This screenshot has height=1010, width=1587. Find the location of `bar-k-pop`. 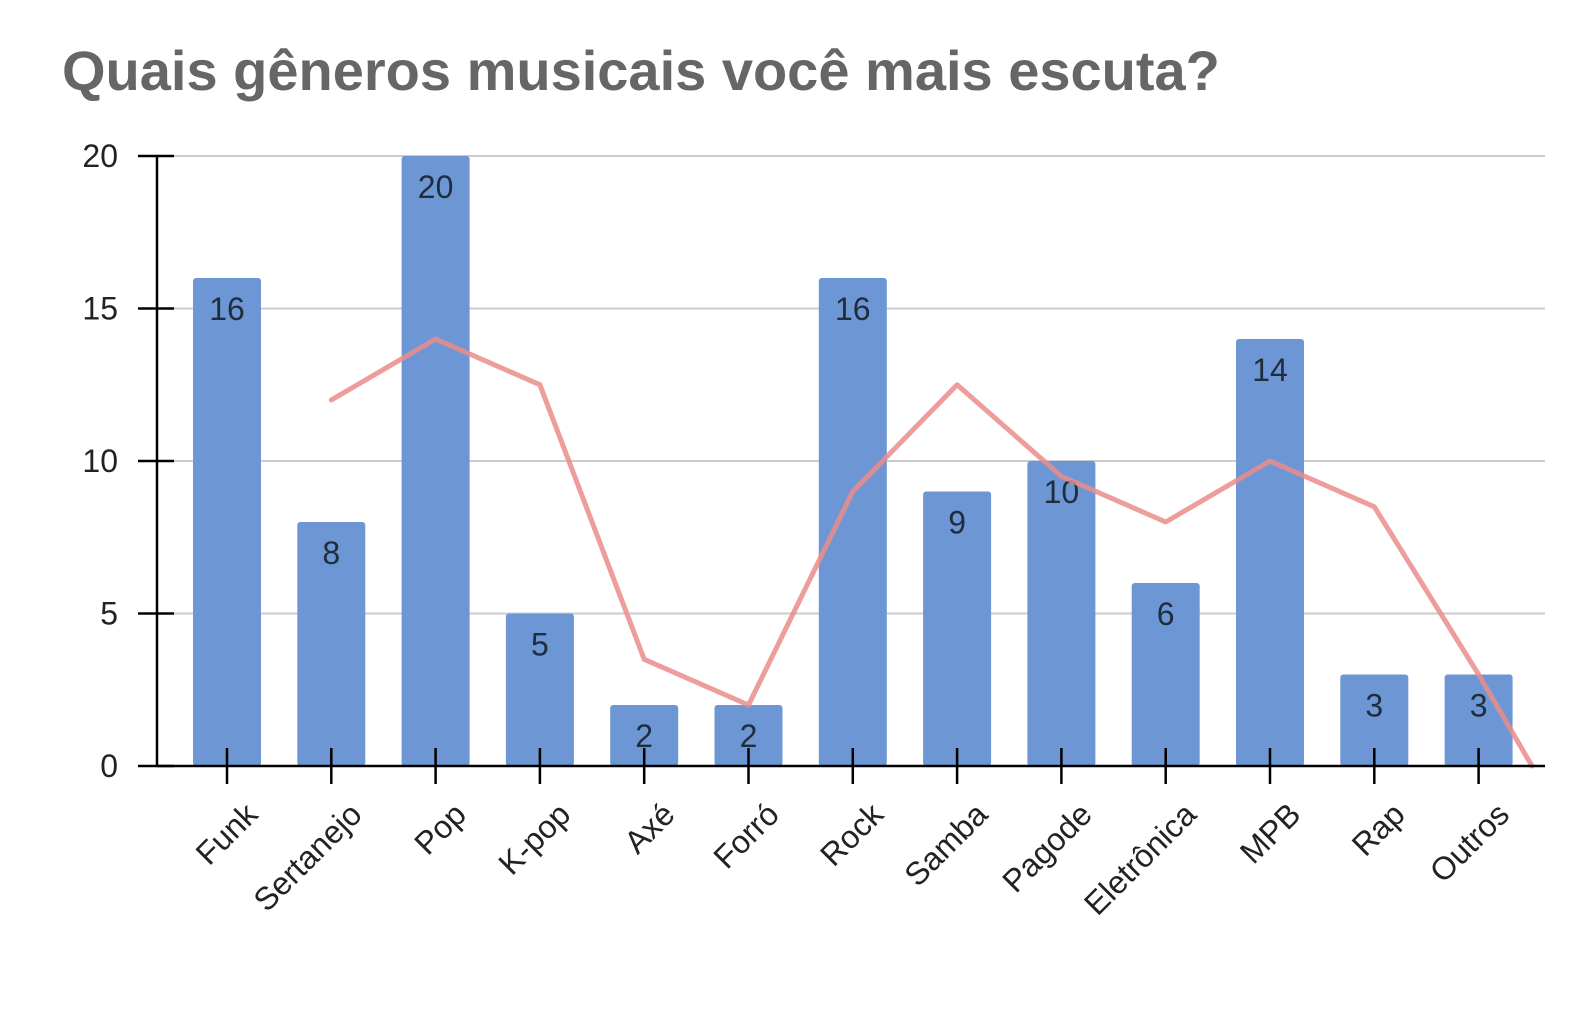

bar-k-pop is located at coordinates (539, 689).